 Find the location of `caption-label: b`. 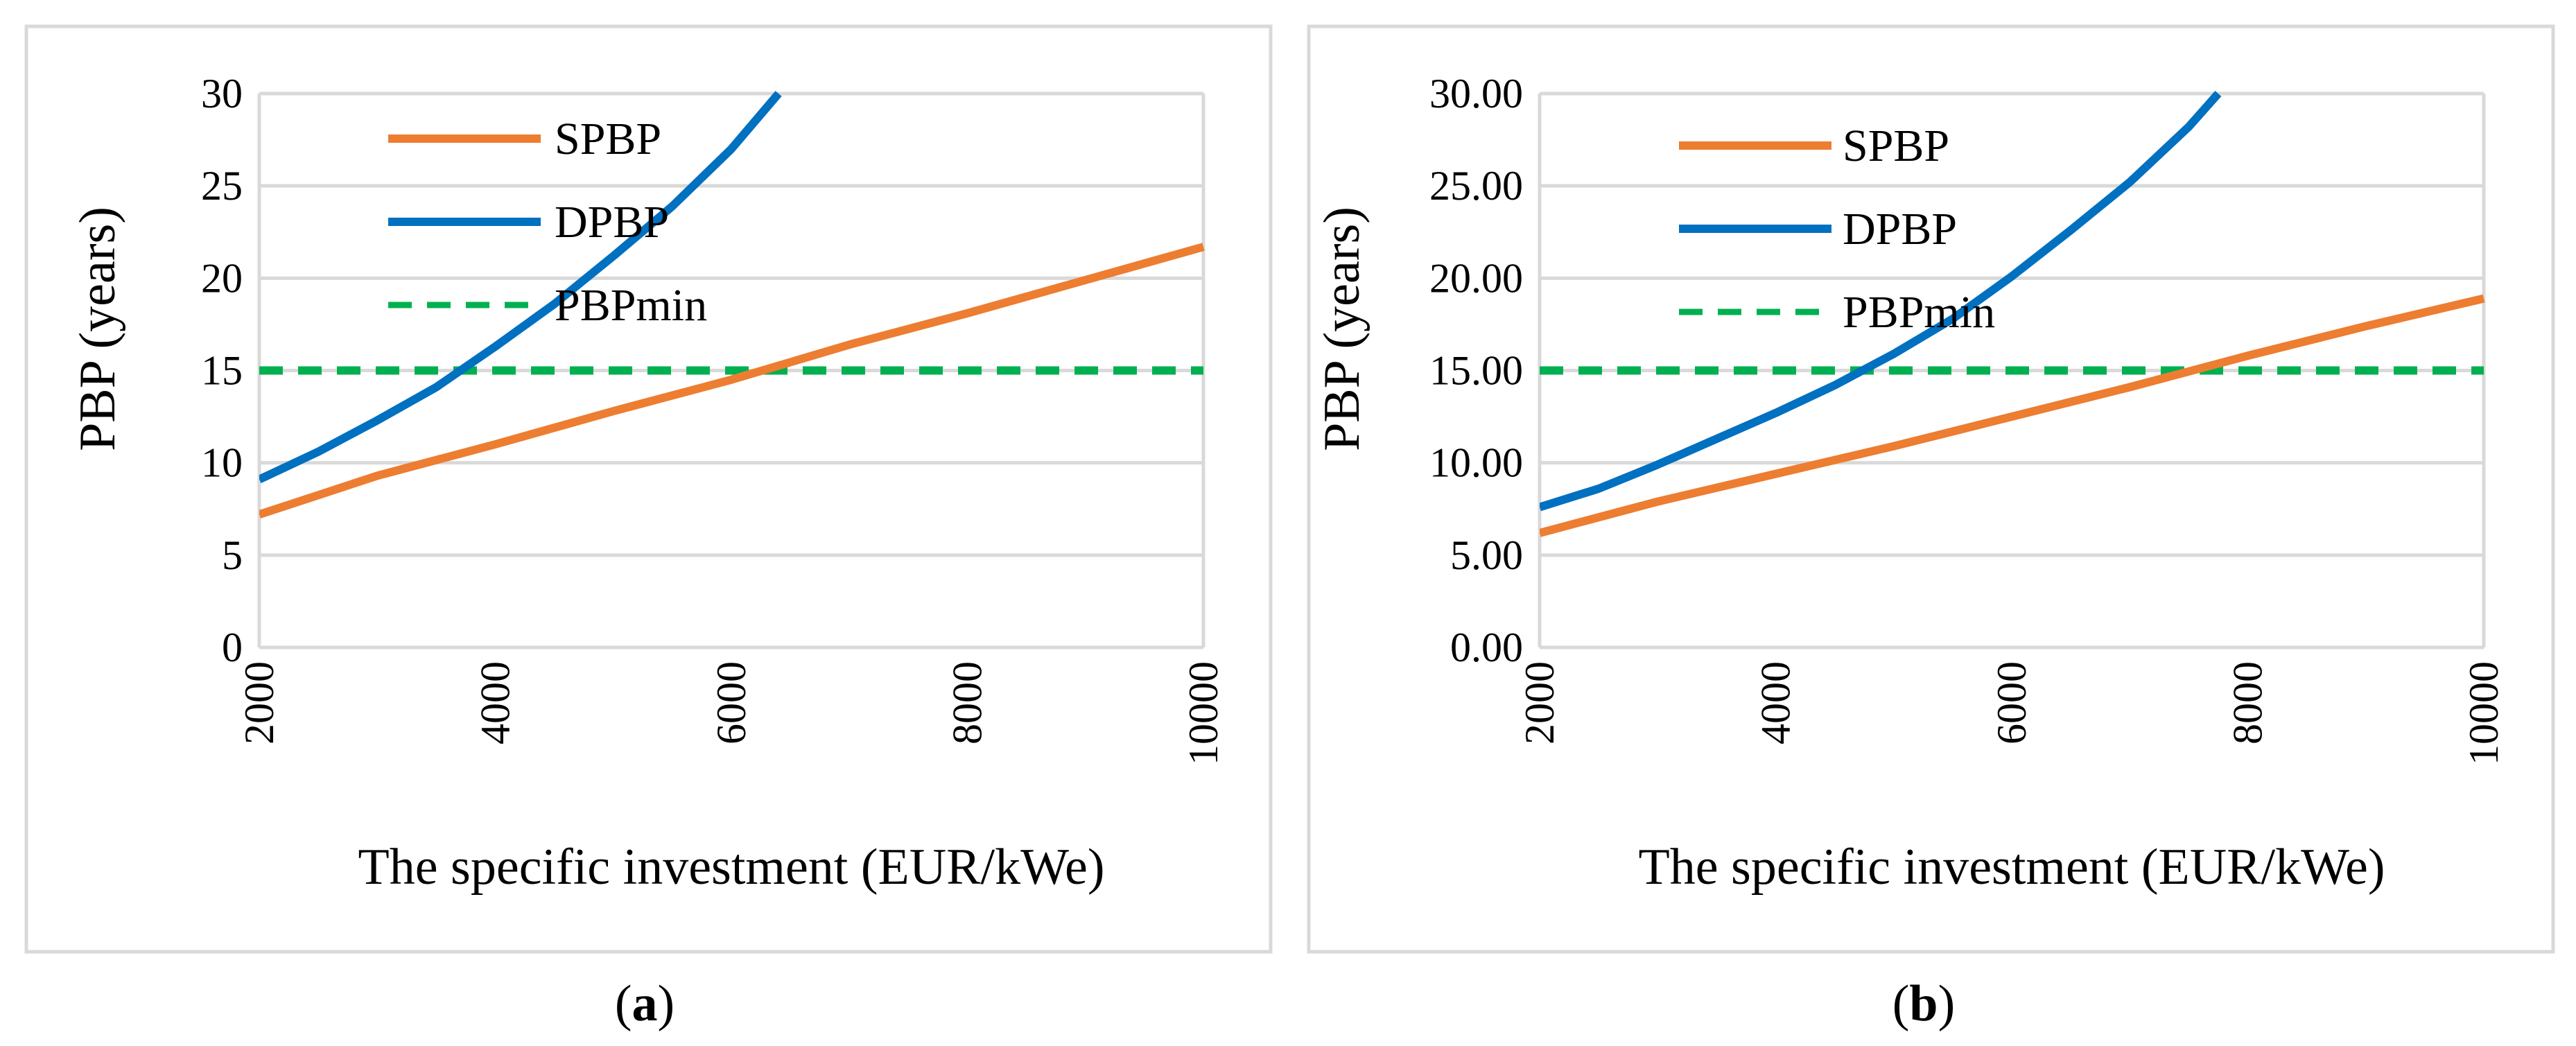

caption-label: b is located at coordinates (1923, 1003).